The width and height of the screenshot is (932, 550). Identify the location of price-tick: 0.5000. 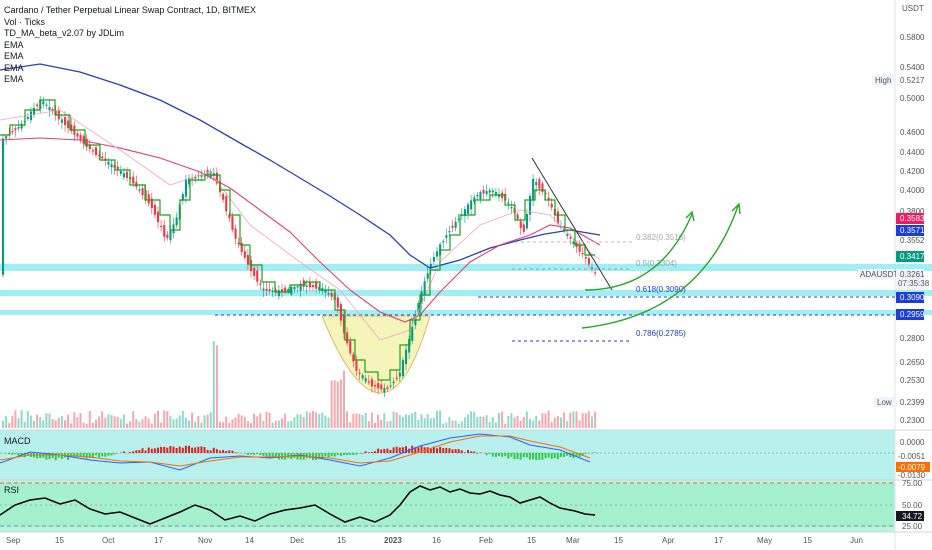
(912, 98).